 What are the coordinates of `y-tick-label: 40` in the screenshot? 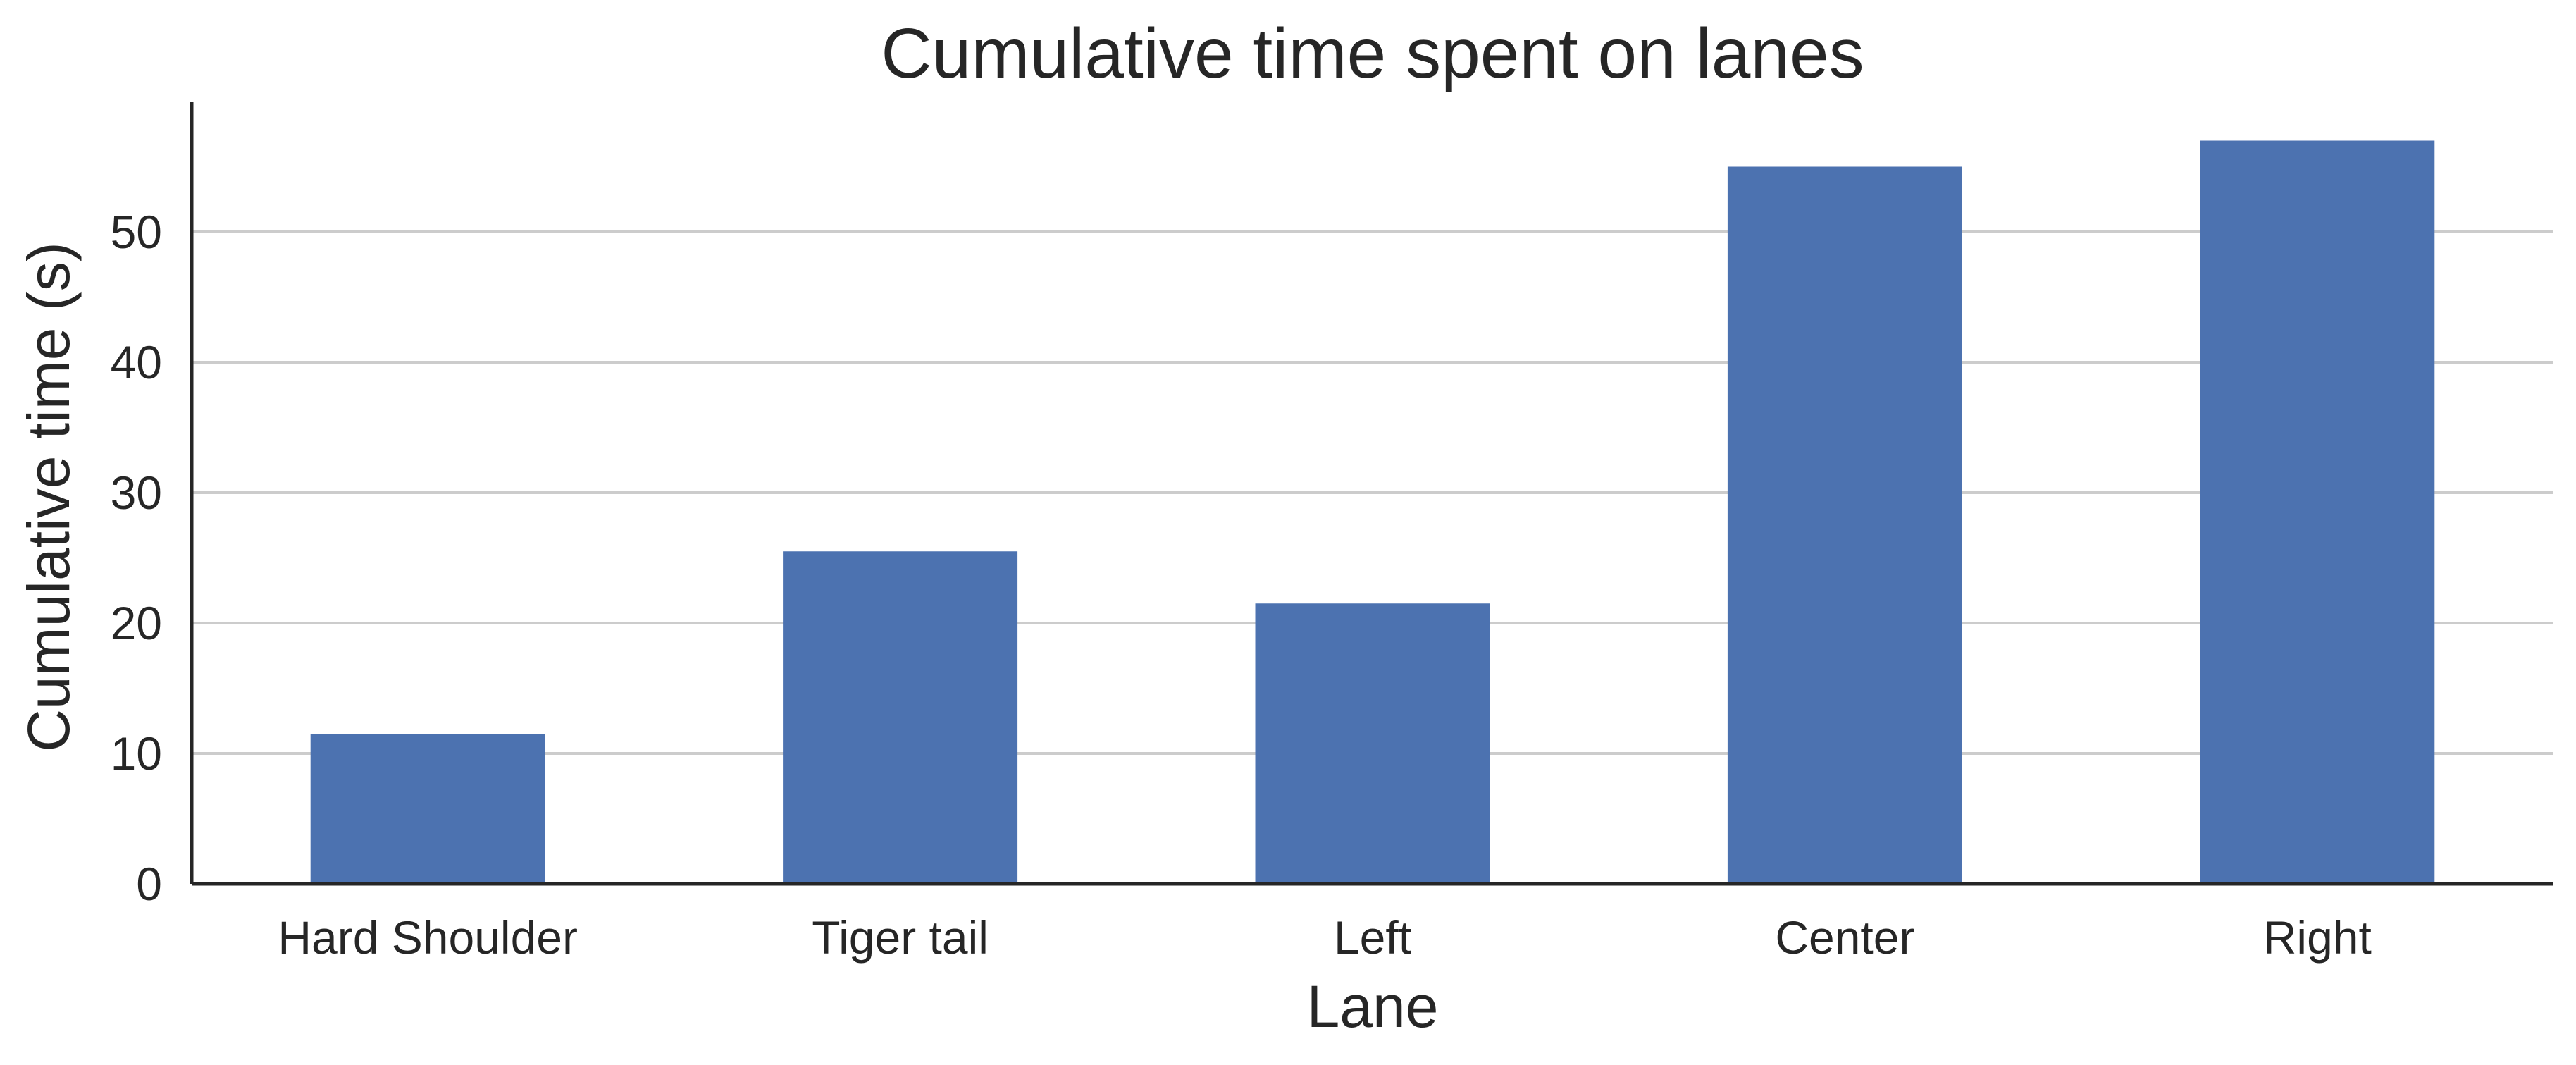 It's located at (136, 362).